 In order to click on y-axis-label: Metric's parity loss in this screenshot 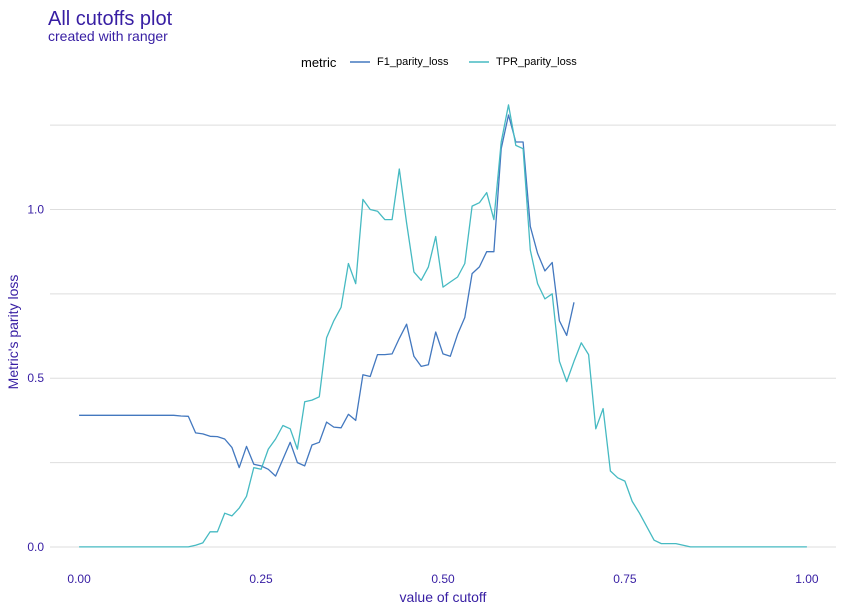, I will do `click(13, 332)`.